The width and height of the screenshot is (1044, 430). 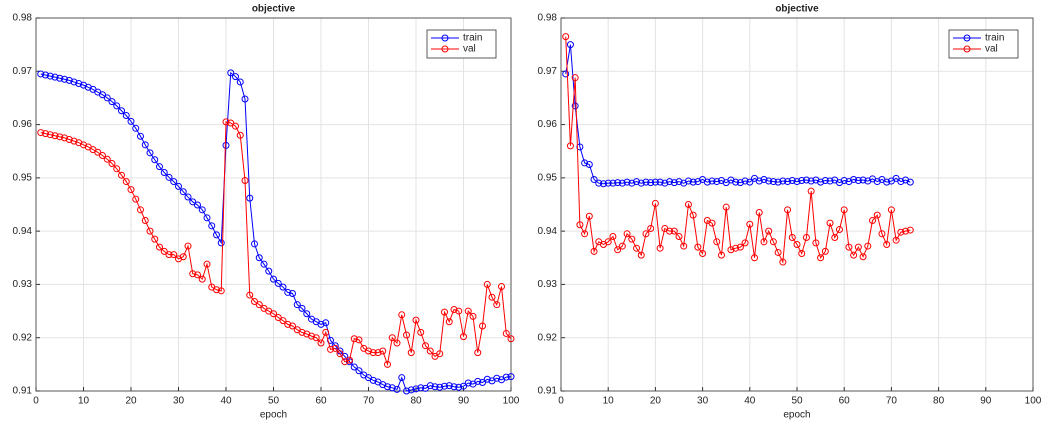 What do you see at coordinates (131, 401) in the screenshot?
I see `x-tick-label: 20` at bounding box center [131, 401].